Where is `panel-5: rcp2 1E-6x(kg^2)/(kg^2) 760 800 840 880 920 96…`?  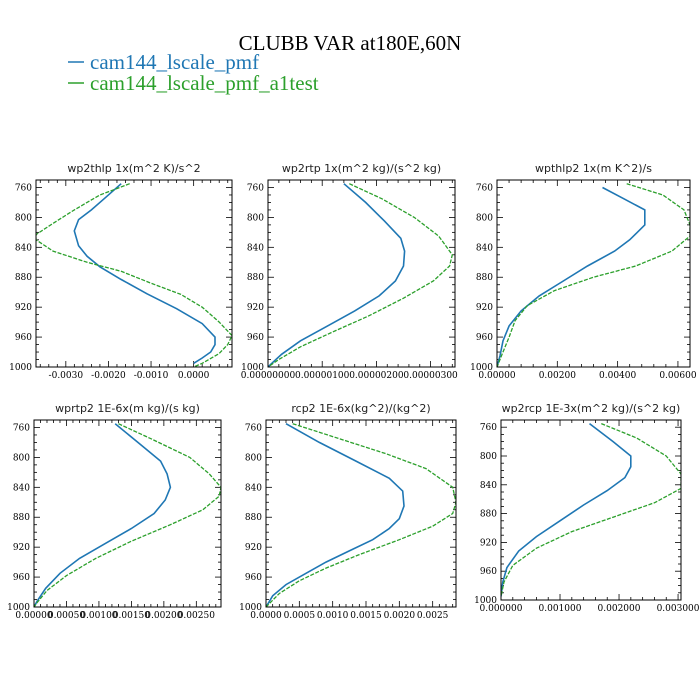
panel-5: rcp2 1E-6x(kg^2)/(kg^2) 760 800 840 880 920 96… is located at coordinates (348, 511).